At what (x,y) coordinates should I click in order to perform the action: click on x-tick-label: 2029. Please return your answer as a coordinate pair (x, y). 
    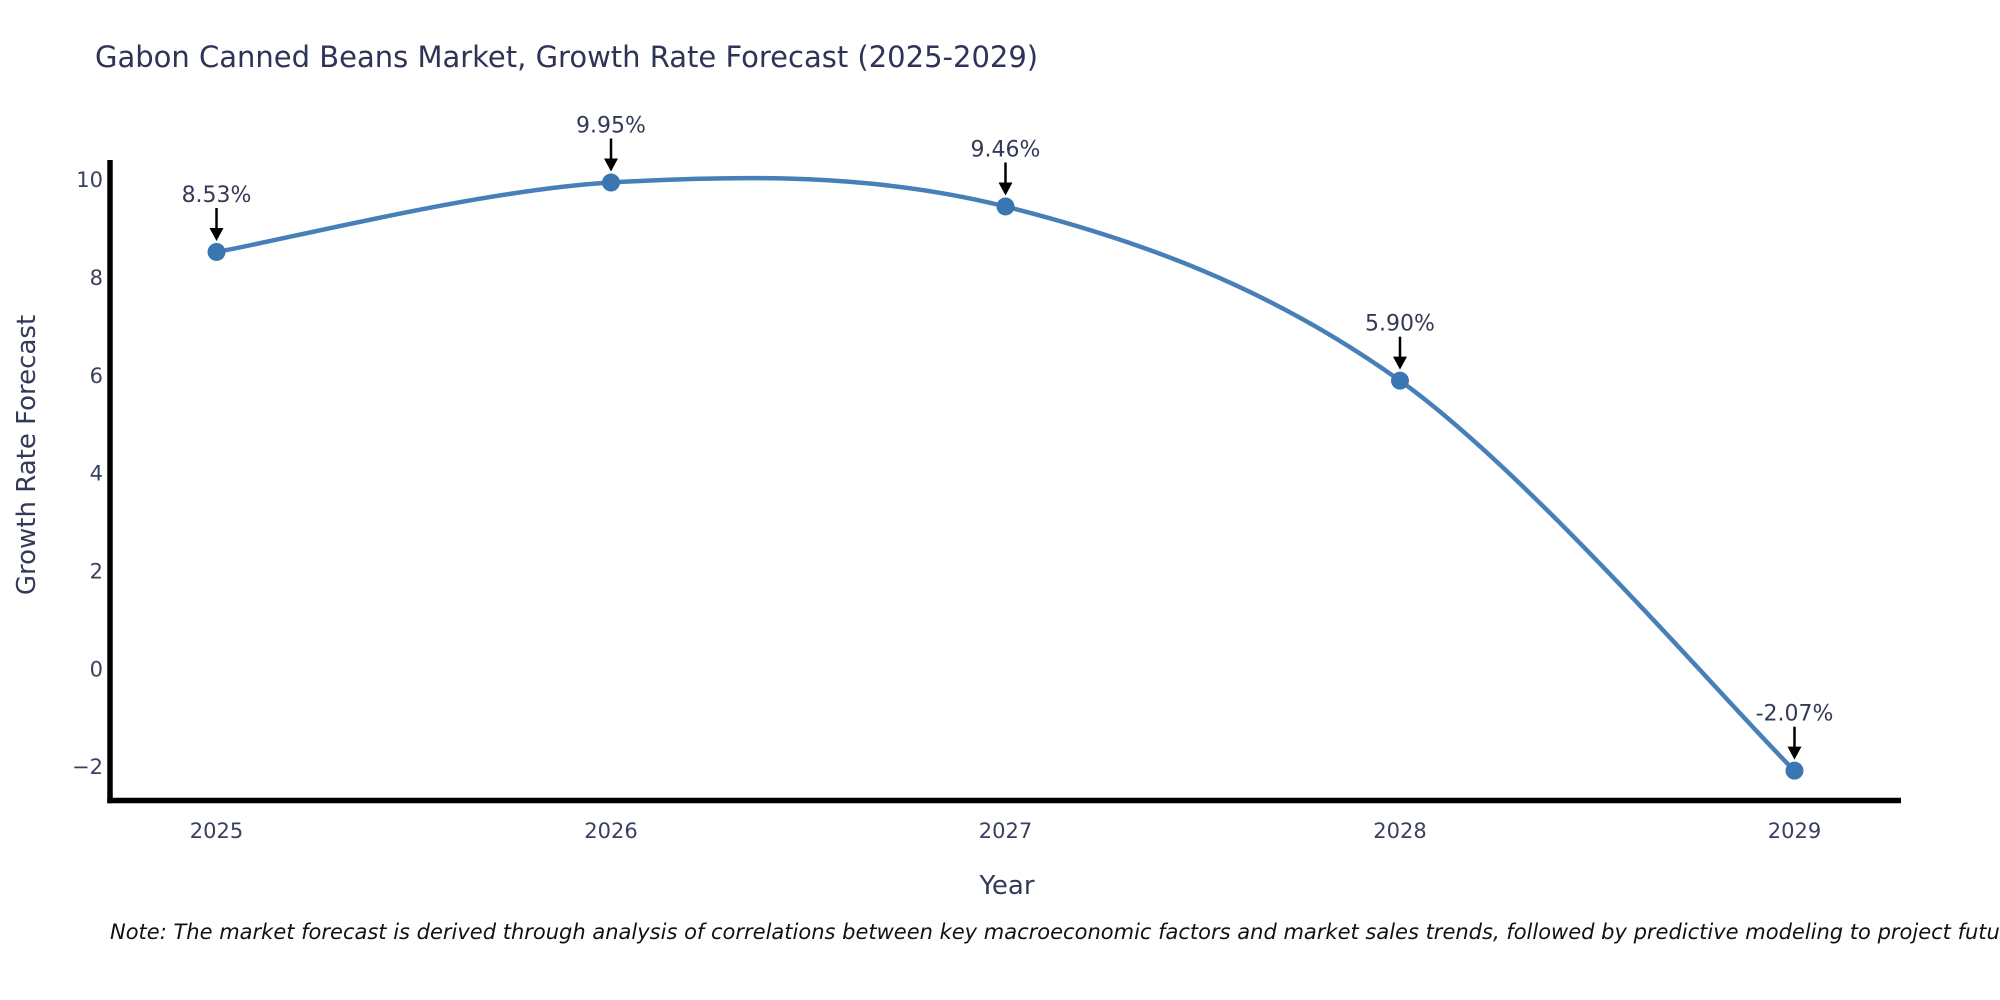
    Looking at the image, I should click on (1794, 831).